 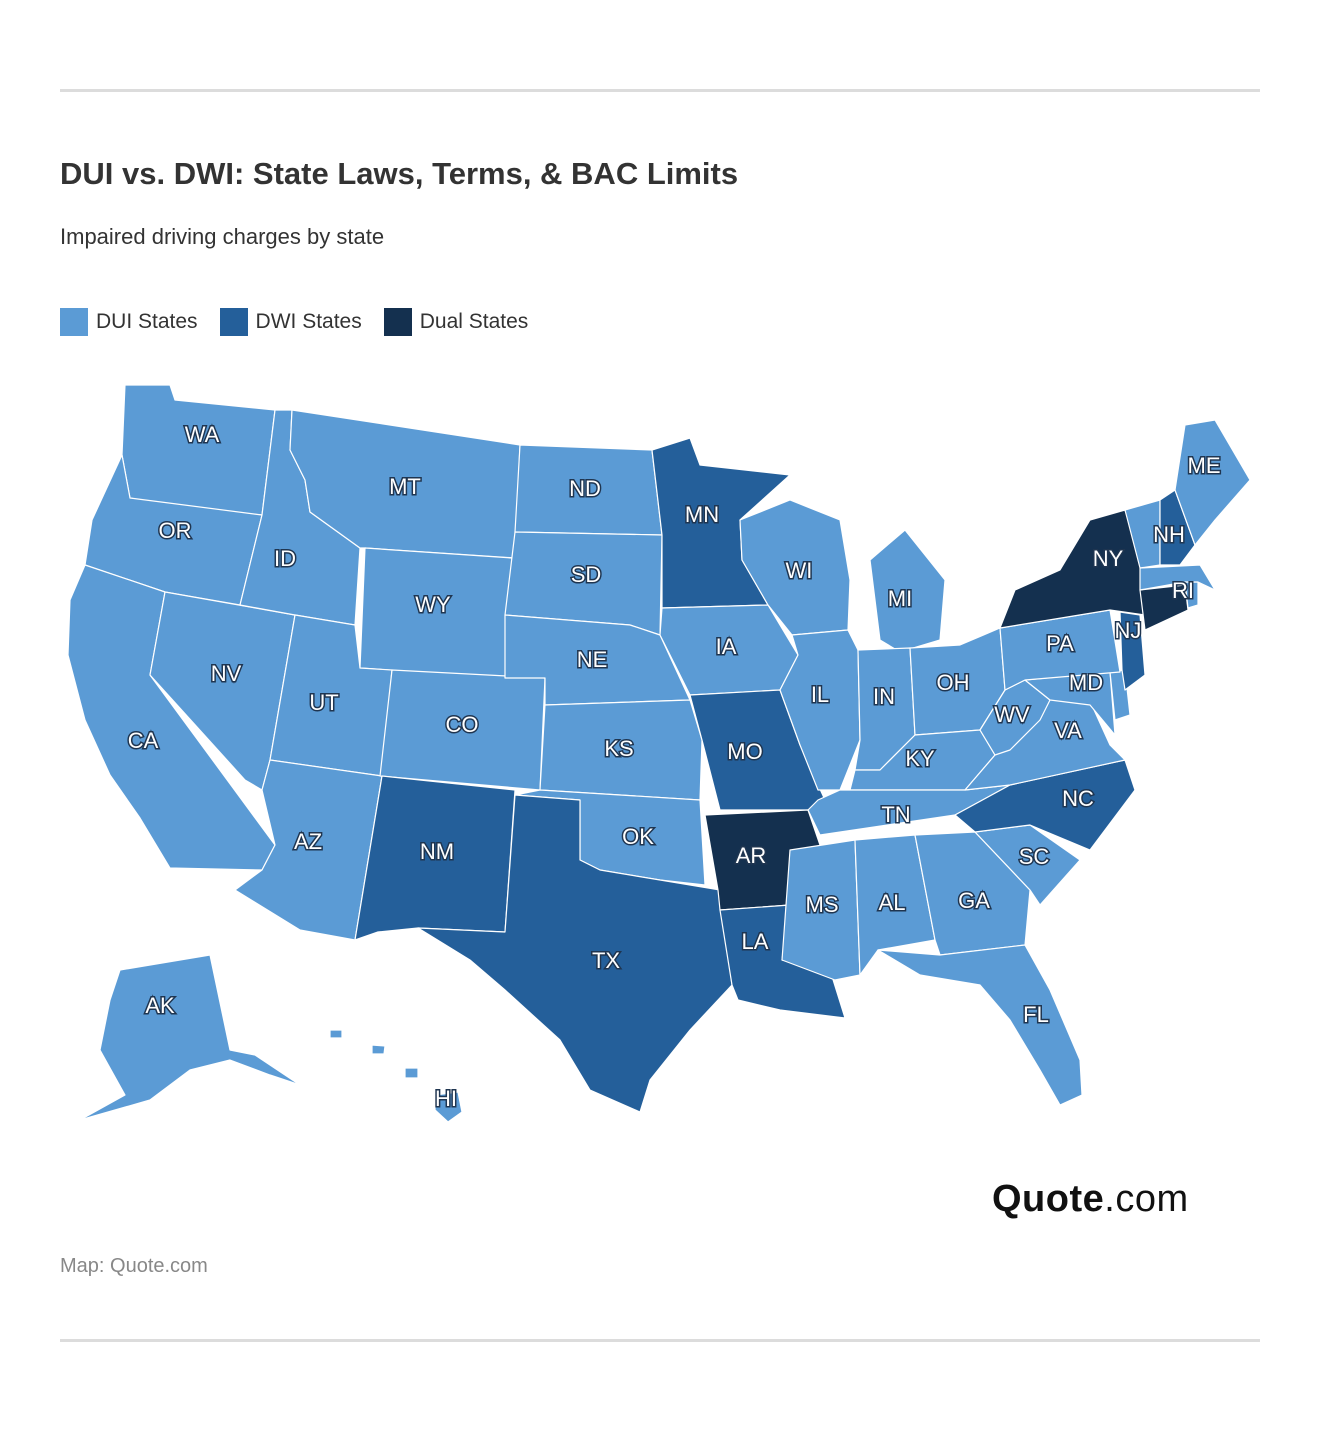 I want to click on state-label-ok: OK, so click(x=638, y=836).